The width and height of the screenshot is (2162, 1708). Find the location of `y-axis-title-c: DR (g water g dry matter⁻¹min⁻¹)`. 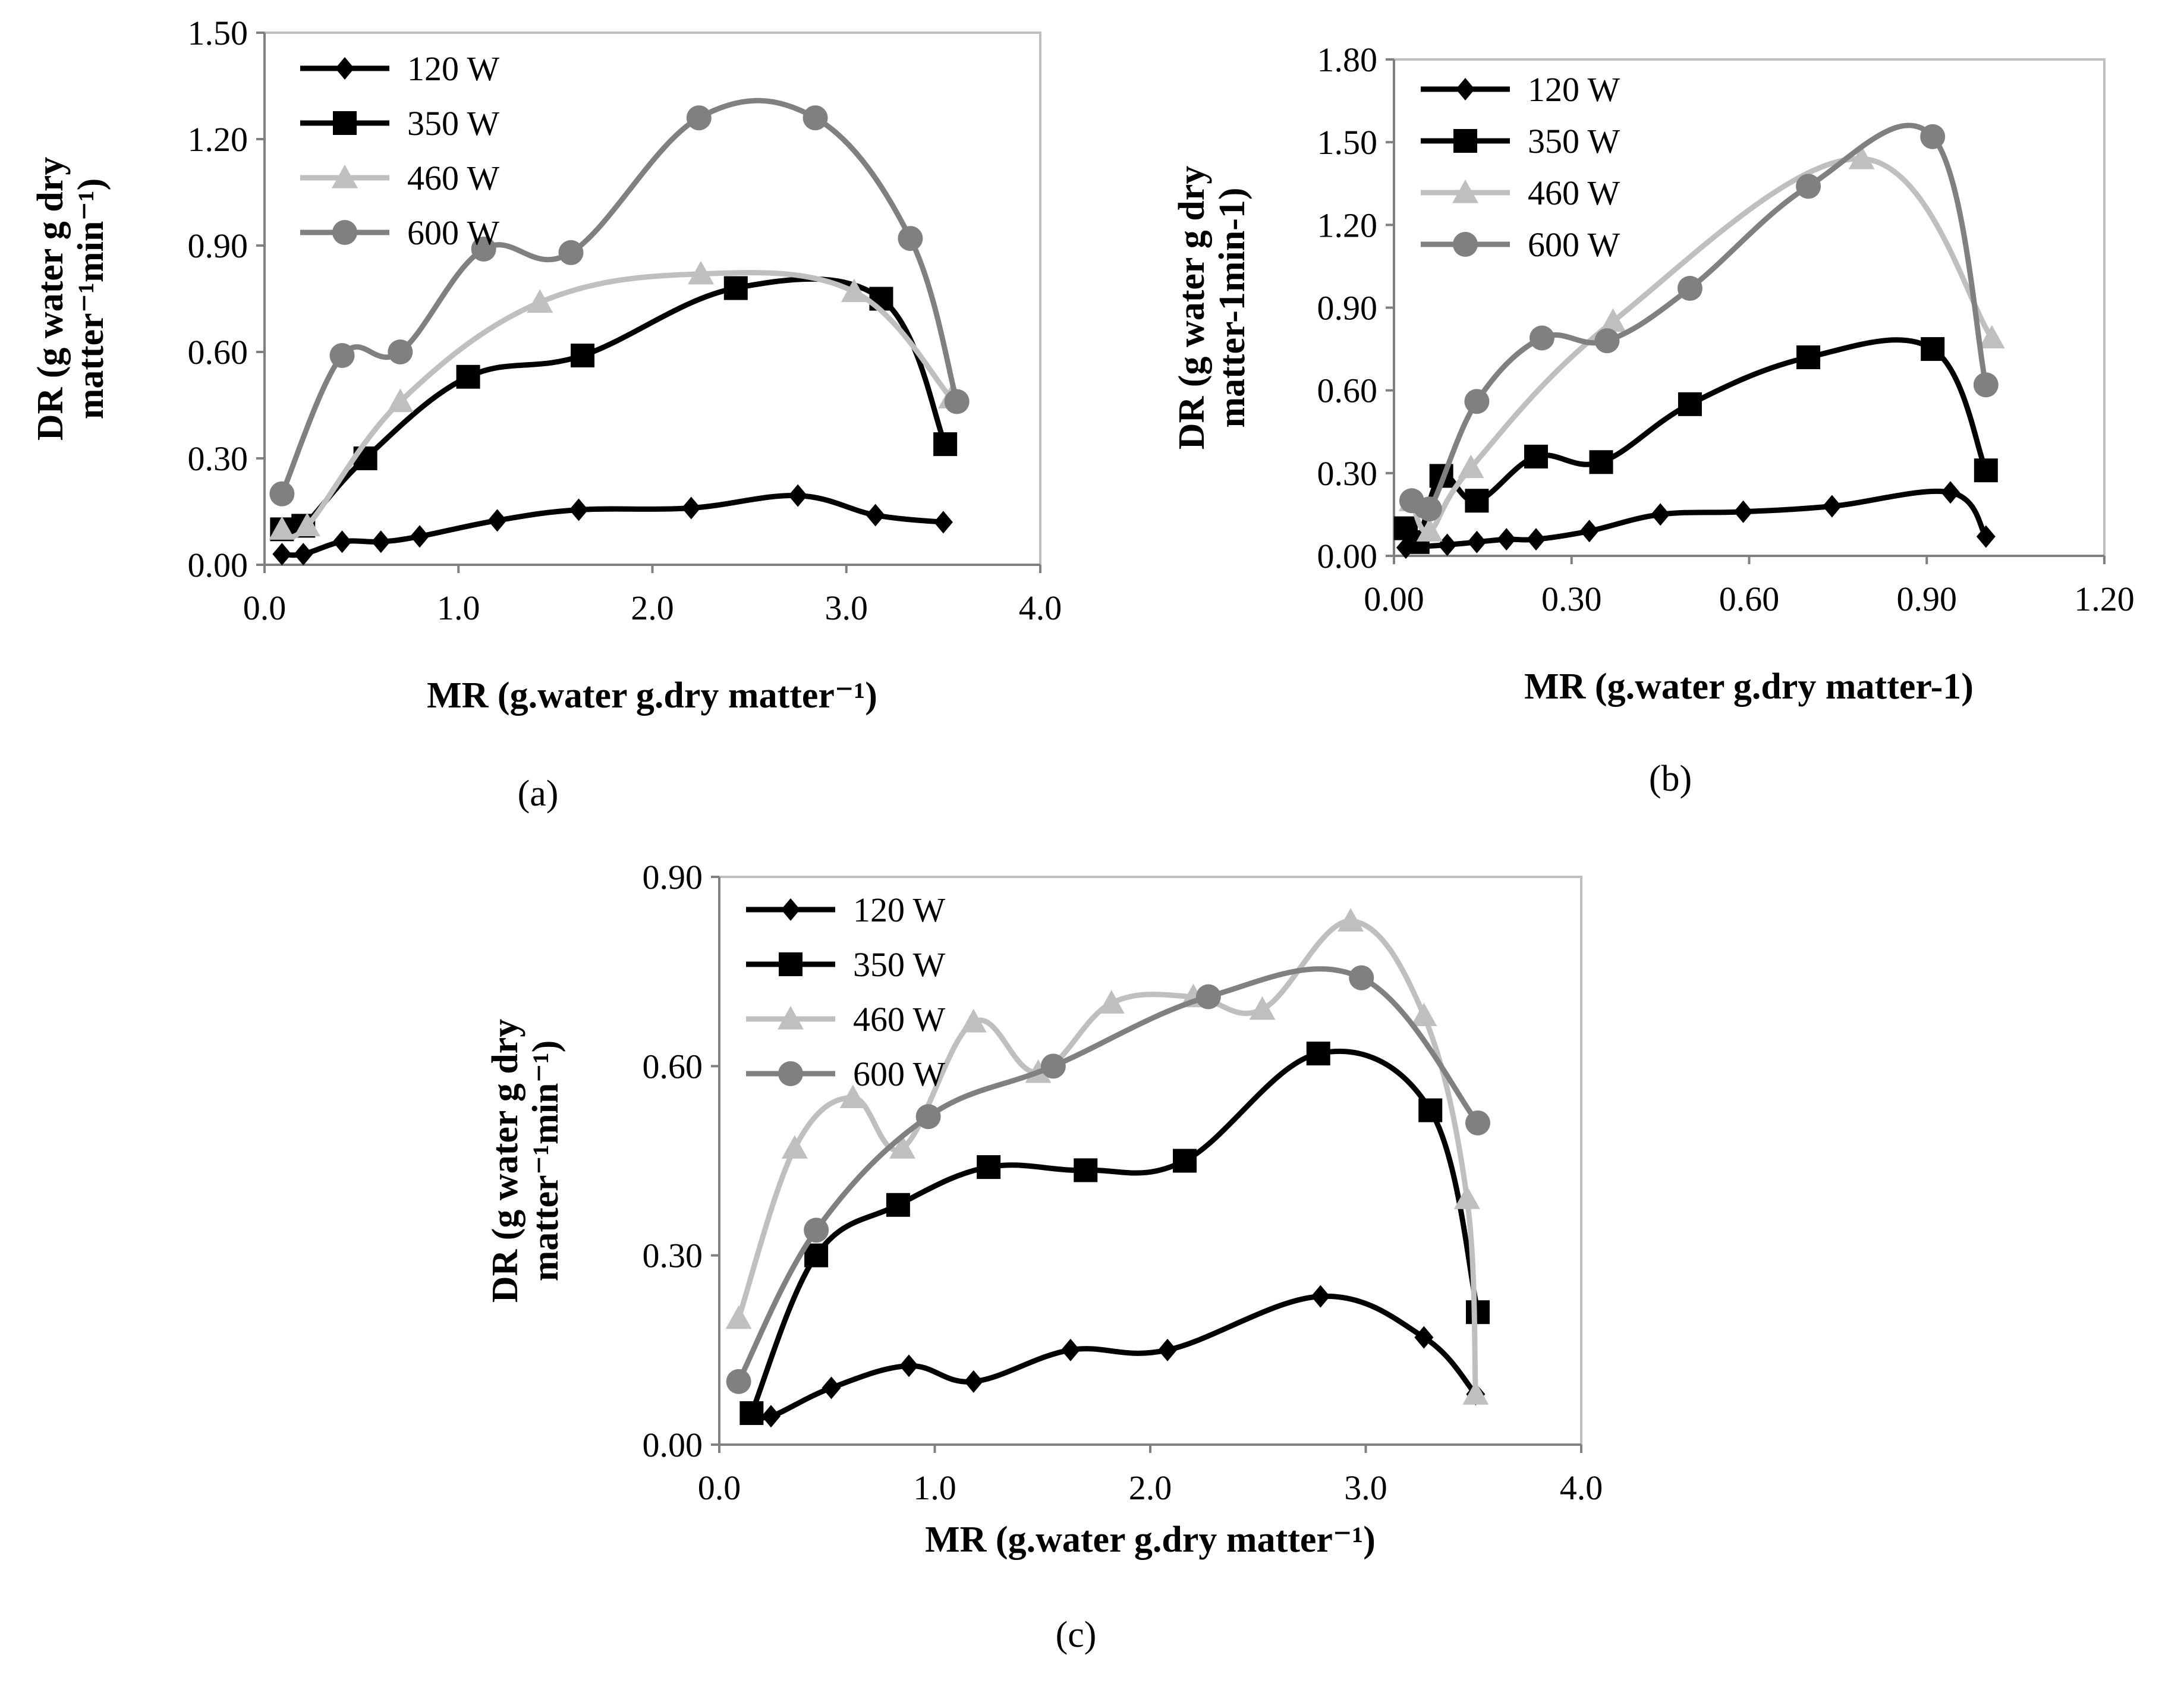

y-axis-title-c: DR (g water g dry matter⁻¹min⁻¹) is located at coordinates (525, 1161).